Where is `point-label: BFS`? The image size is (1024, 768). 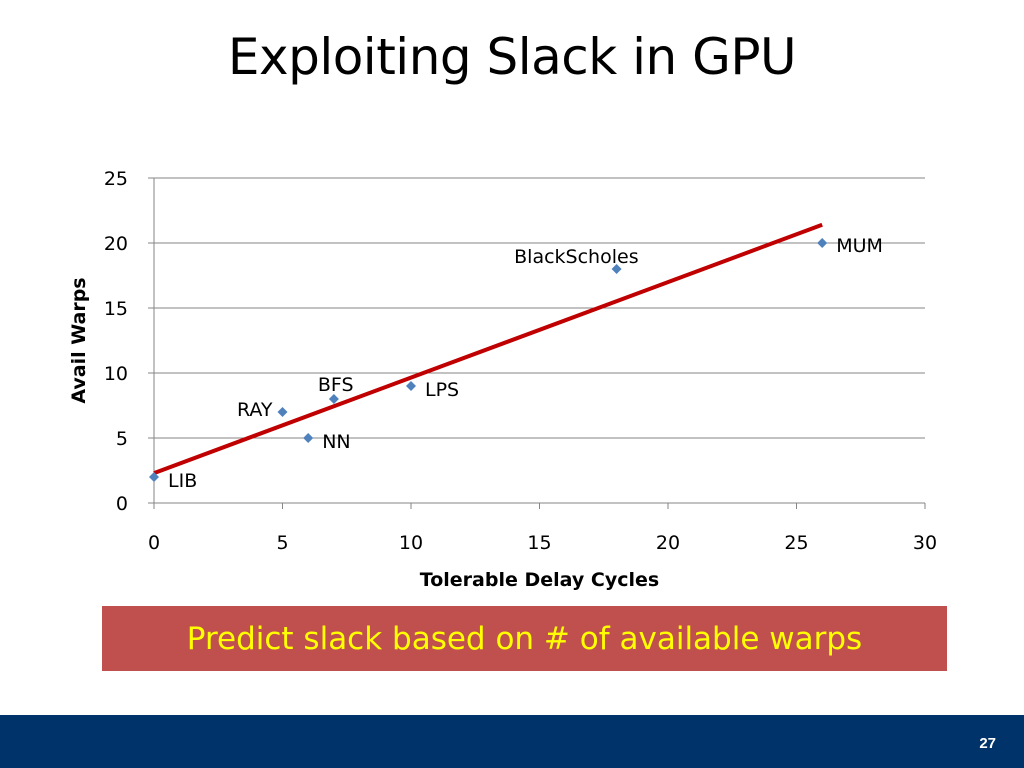 point-label: BFS is located at coordinates (336, 385).